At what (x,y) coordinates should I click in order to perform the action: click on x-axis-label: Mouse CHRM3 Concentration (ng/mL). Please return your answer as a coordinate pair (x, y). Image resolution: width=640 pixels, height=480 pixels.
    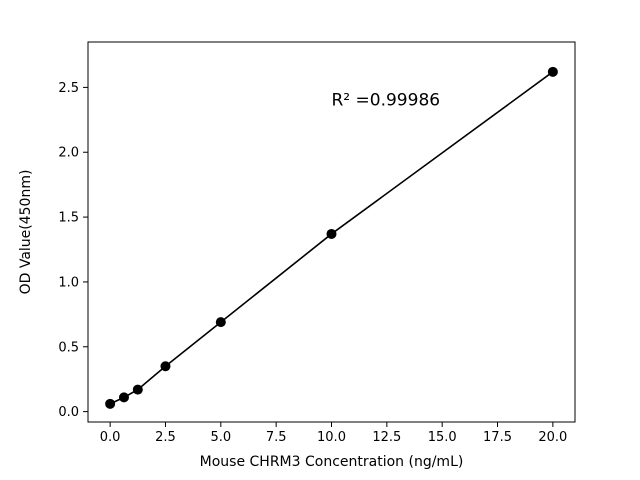
    Looking at the image, I should click on (332, 462).